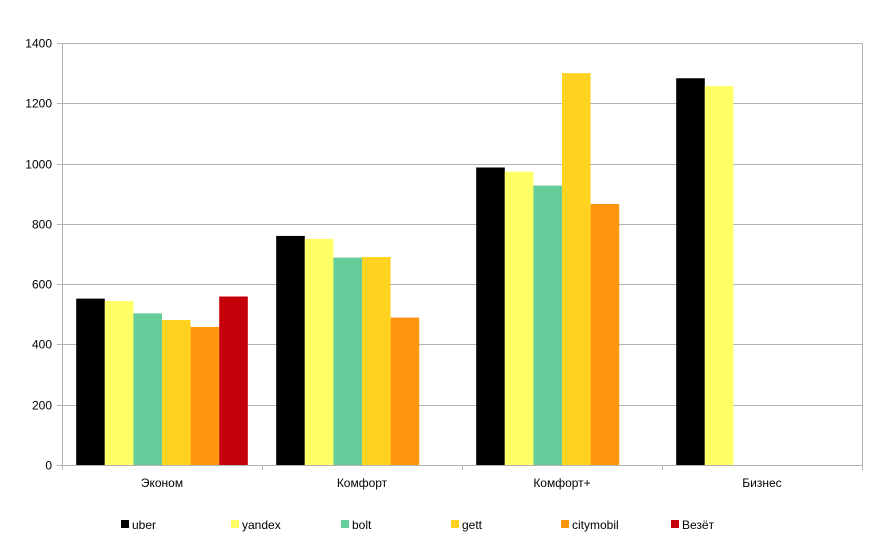 This screenshot has width=891, height=547. I want to click on legend-label: bolt, so click(362, 525).